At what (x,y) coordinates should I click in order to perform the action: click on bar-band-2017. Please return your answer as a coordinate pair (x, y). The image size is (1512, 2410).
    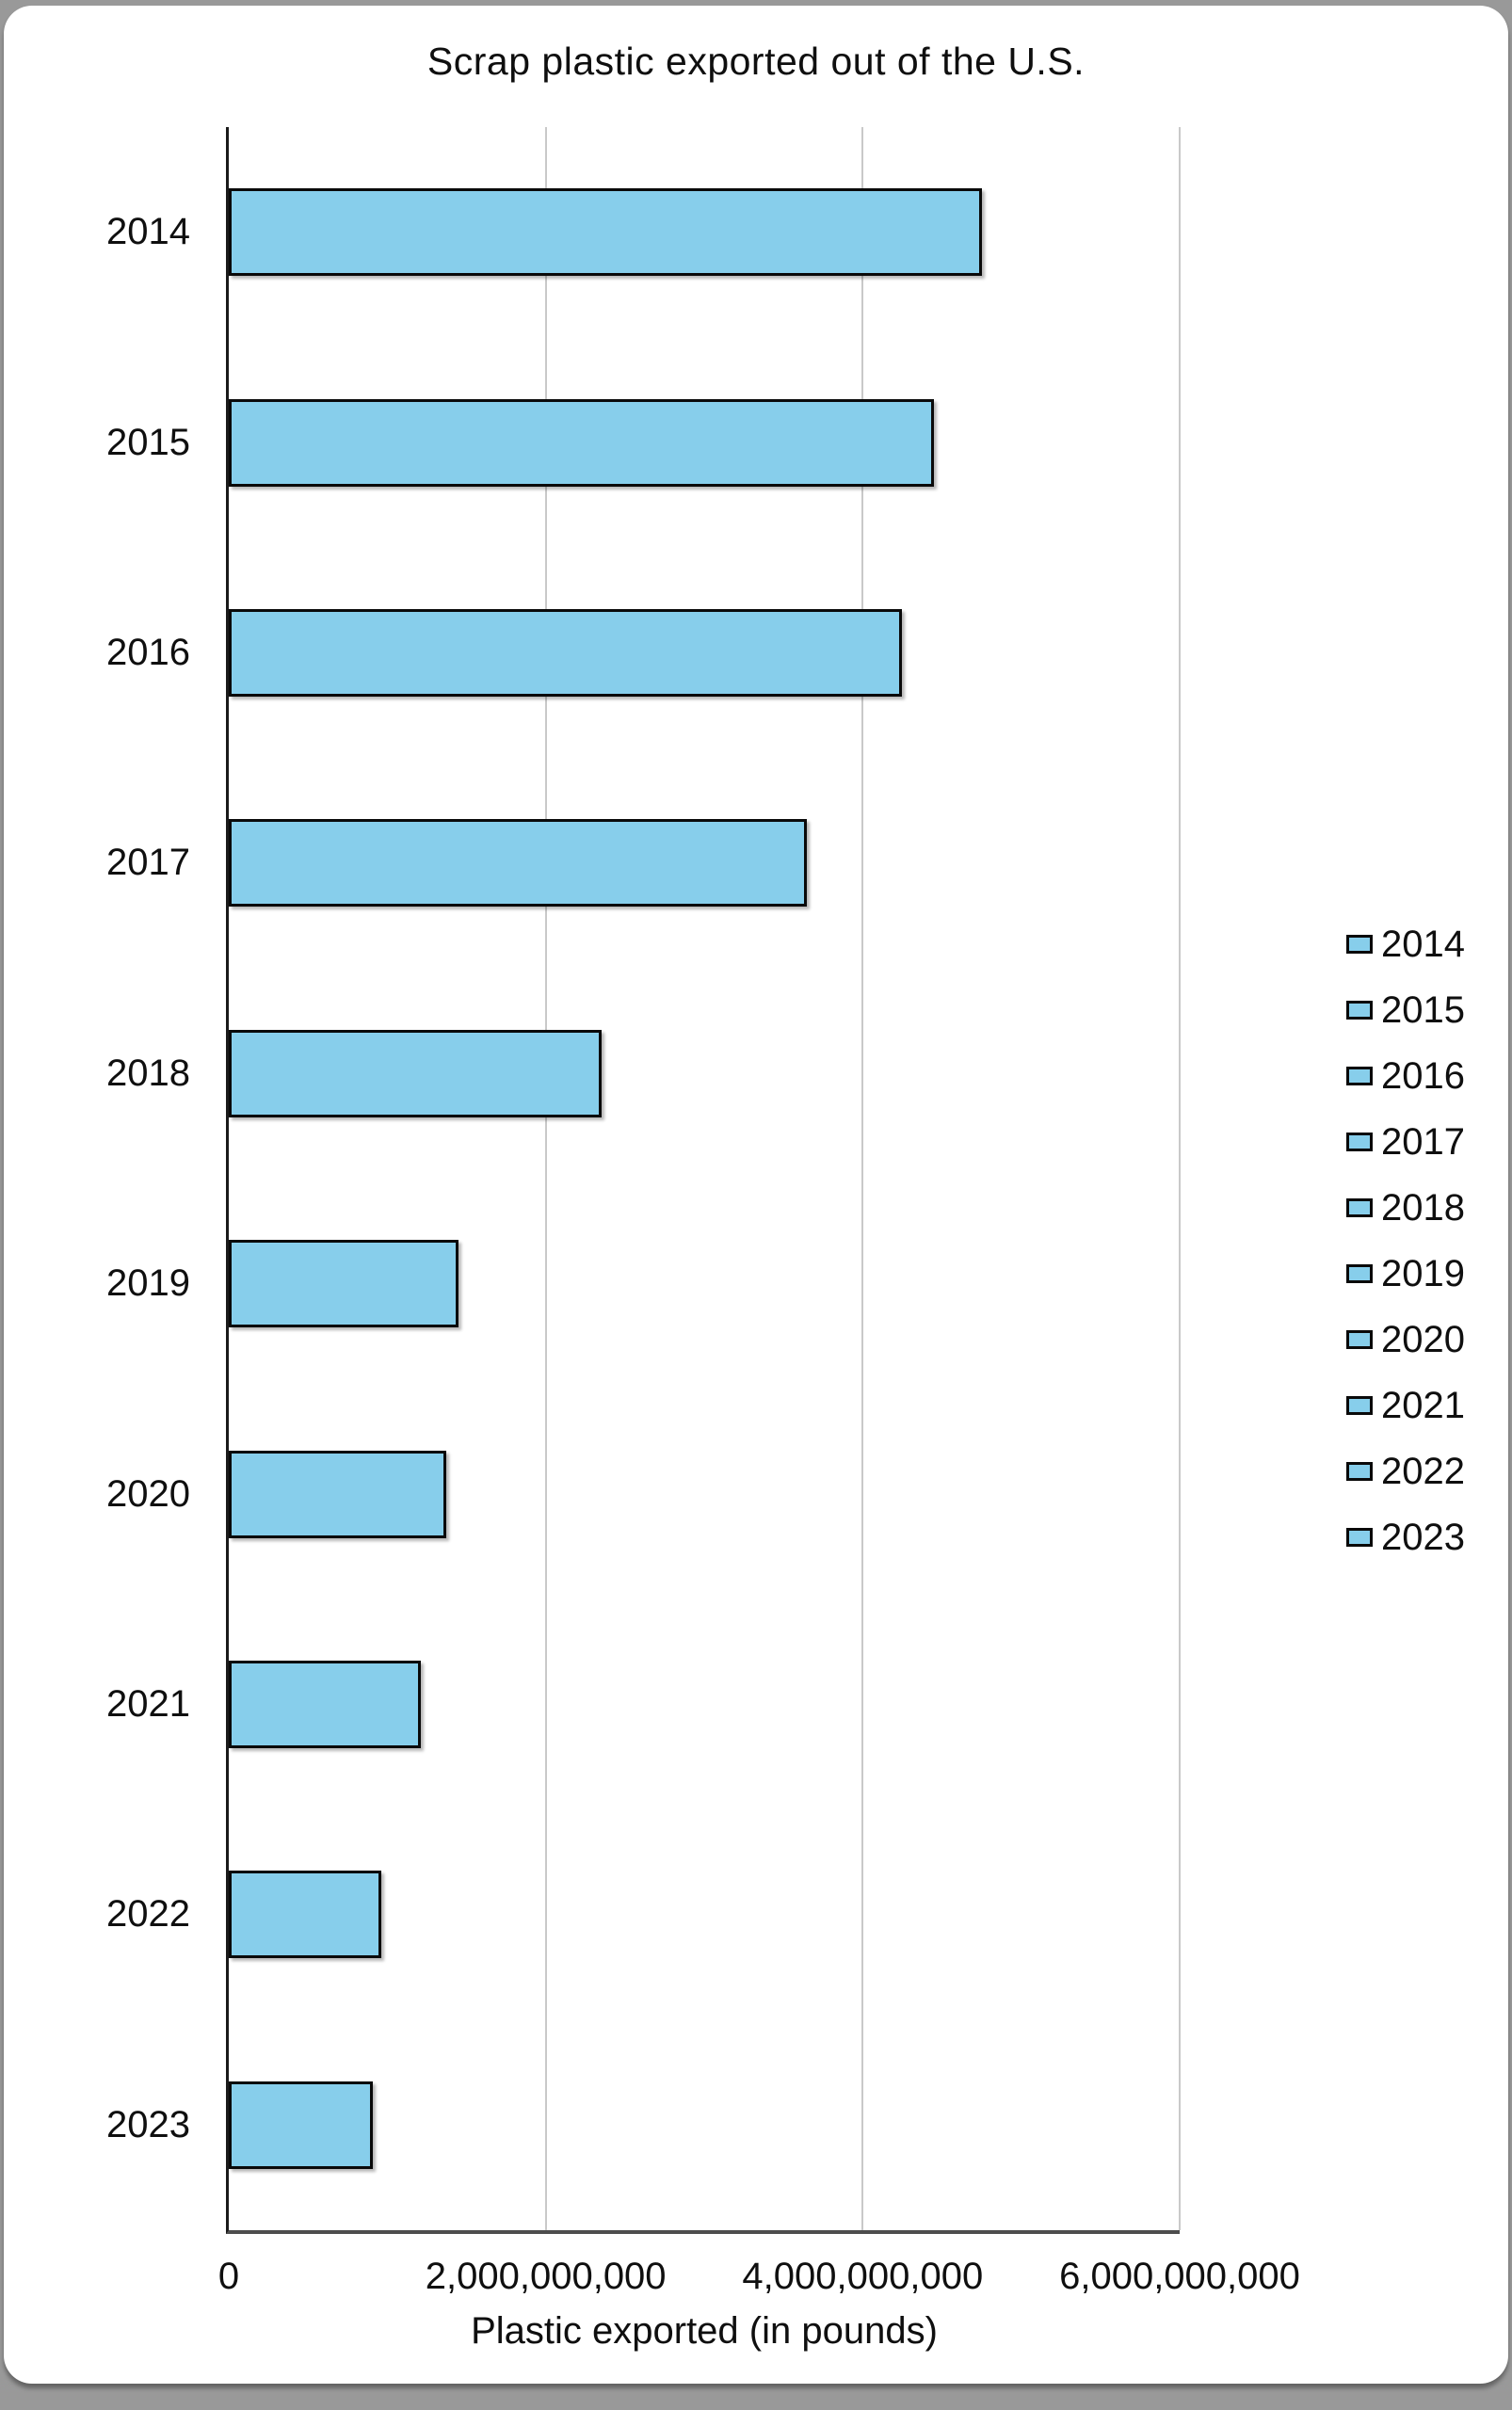
    Looking at the image, I should click on (704, 863).